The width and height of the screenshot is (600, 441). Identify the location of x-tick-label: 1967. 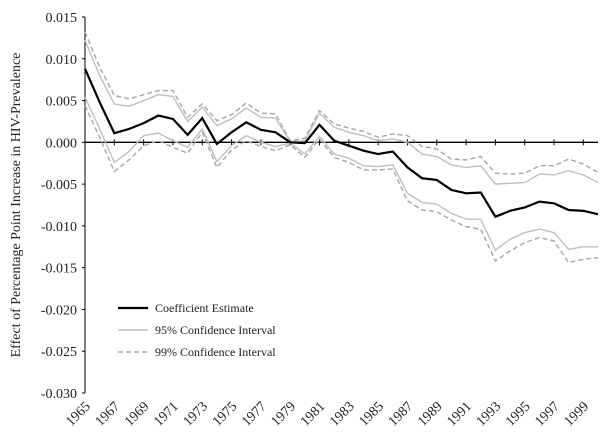
(108, 414).